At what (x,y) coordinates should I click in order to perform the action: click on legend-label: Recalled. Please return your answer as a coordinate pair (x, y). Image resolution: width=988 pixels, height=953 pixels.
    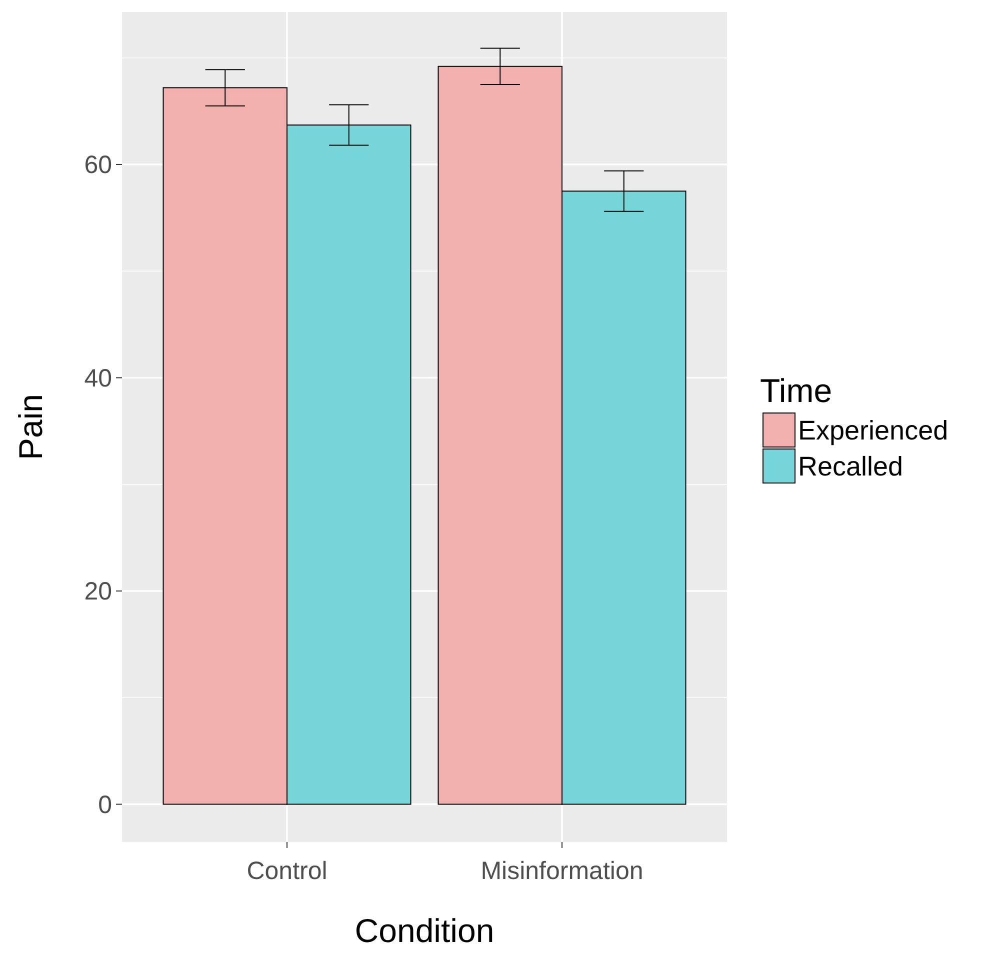
    Looking at the image, I should click on (851, 466).